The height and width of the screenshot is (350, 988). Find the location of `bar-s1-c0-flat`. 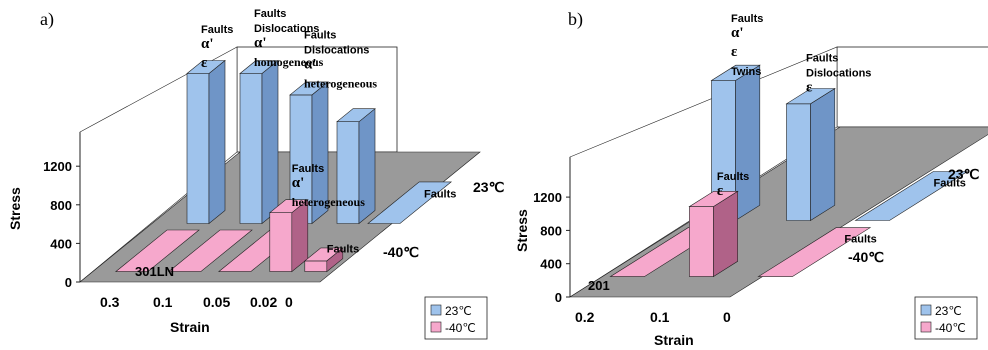

bar-s1-c0-flat is located at coordinates (157, 250).